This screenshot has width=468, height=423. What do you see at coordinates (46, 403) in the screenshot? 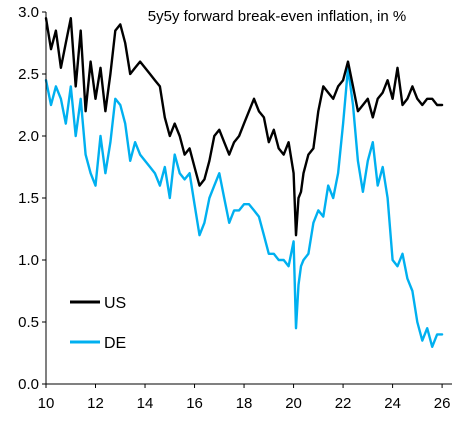
I see `x-tick-label: 10` at bounding box center [46, 403].